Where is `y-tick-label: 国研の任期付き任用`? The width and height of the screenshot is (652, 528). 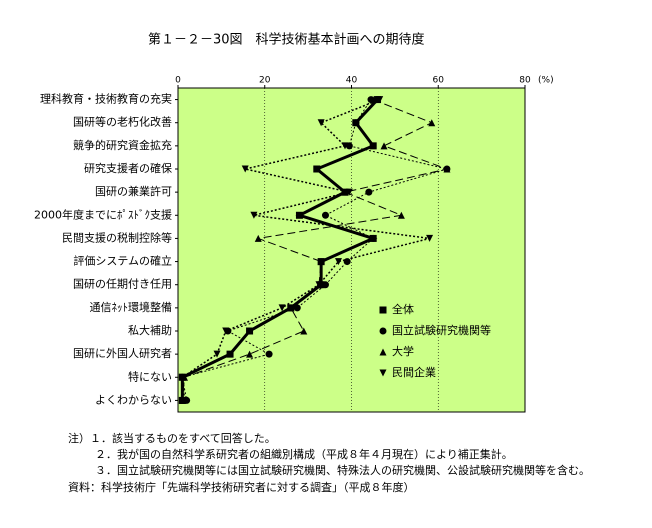
y-tick-label: 国研の任期付き任用 is located at coordinates (122, 284).